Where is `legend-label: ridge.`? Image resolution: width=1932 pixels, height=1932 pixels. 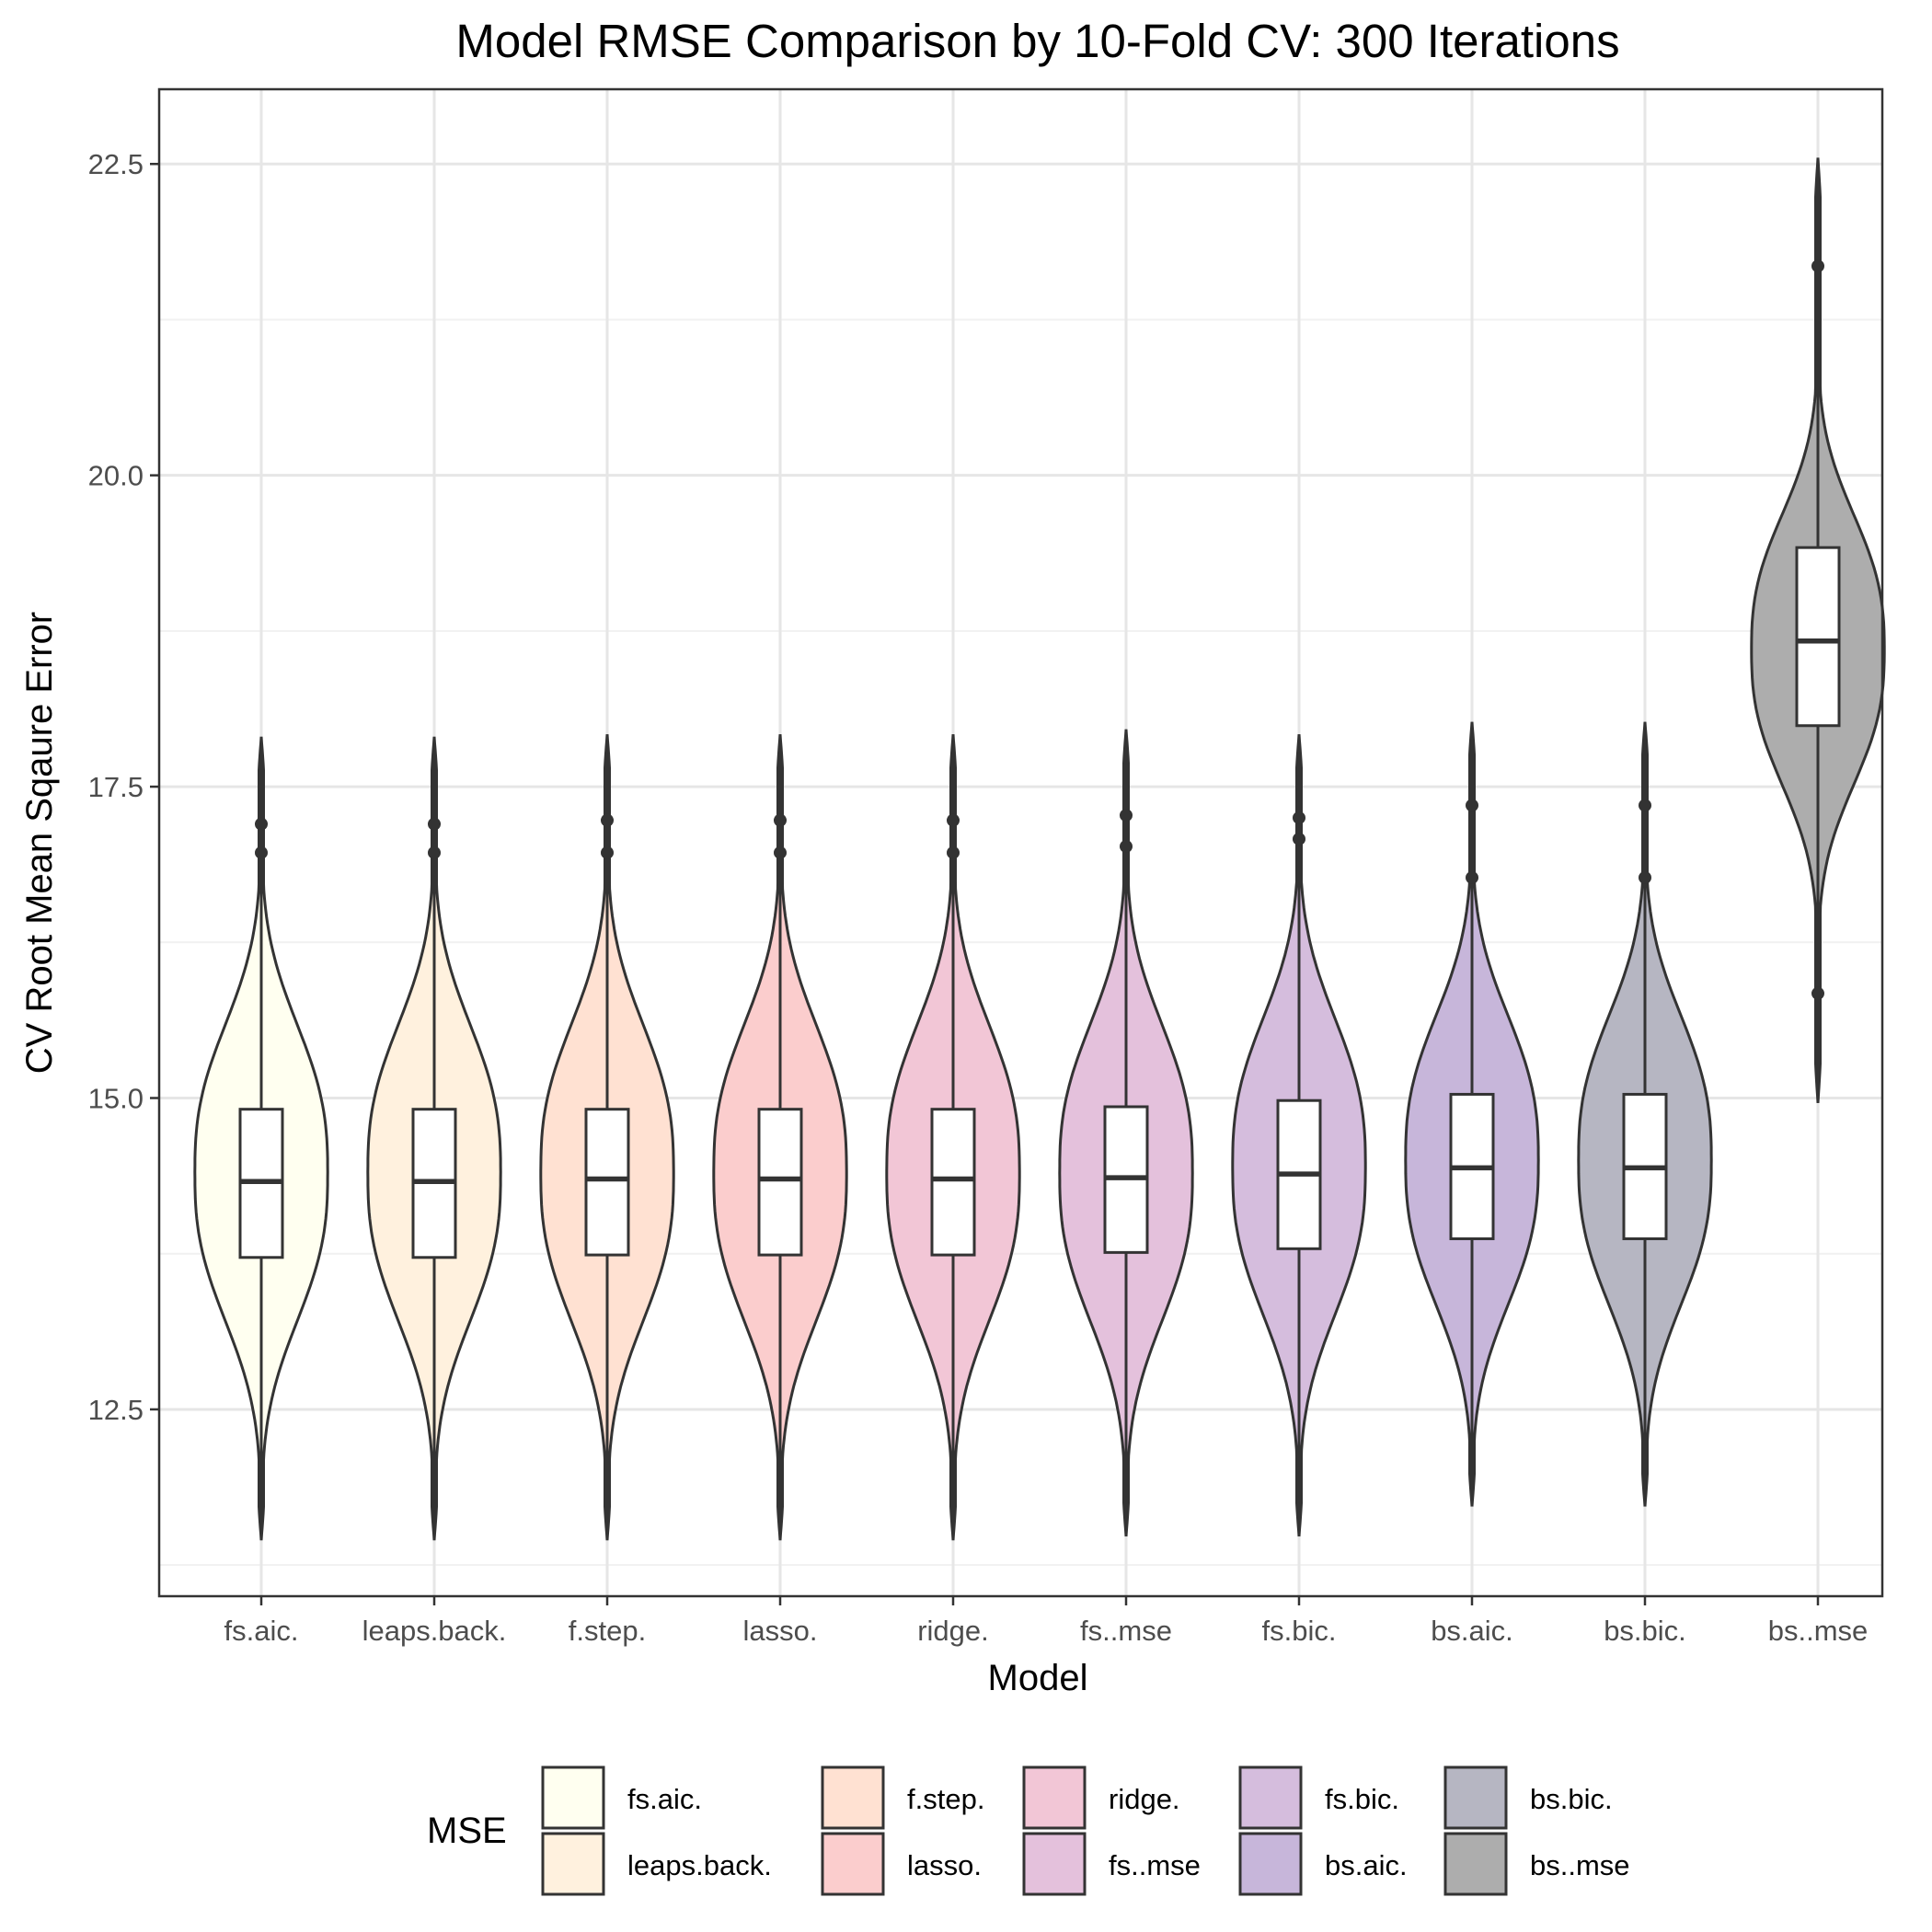
legend-label: ridge. is located at coordinates (1144, 1799).